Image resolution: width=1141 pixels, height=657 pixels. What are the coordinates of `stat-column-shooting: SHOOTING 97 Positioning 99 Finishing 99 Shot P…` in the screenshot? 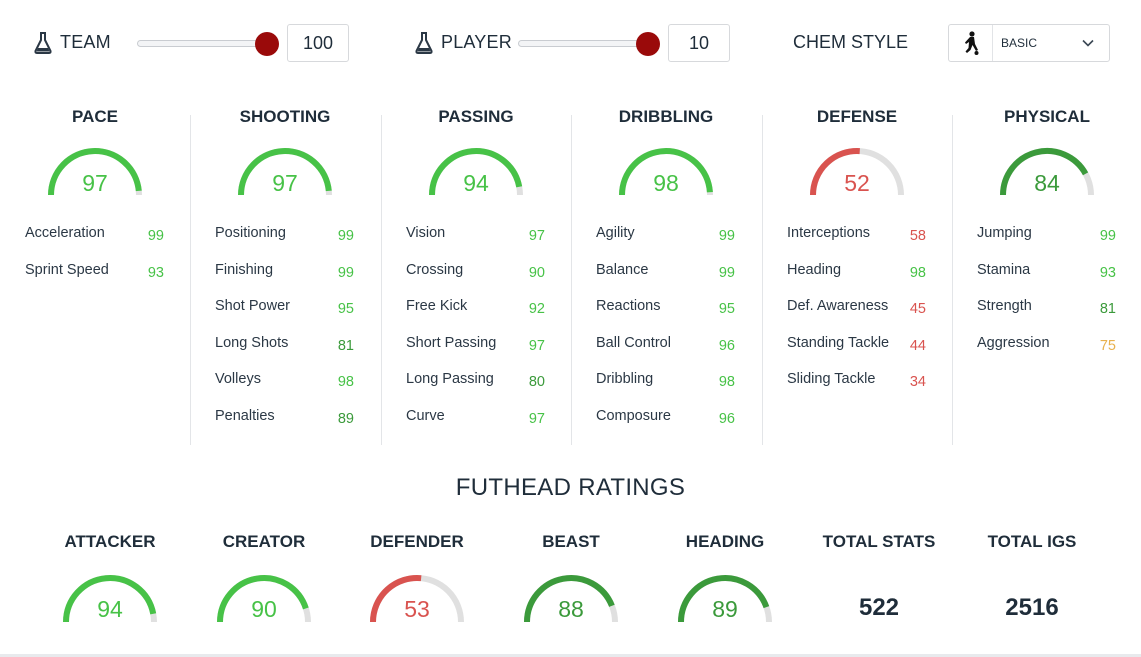 It's located at (285, 275).